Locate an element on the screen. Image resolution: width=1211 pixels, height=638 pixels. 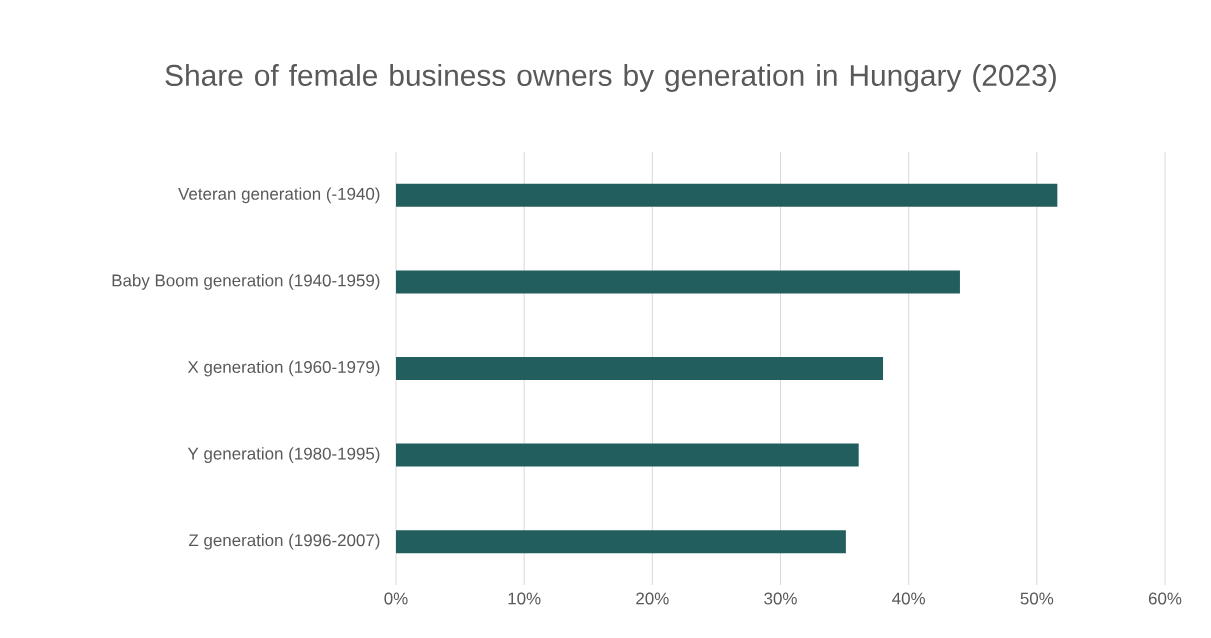
x-tick-label: 20% is located at coordinates (652, 598).